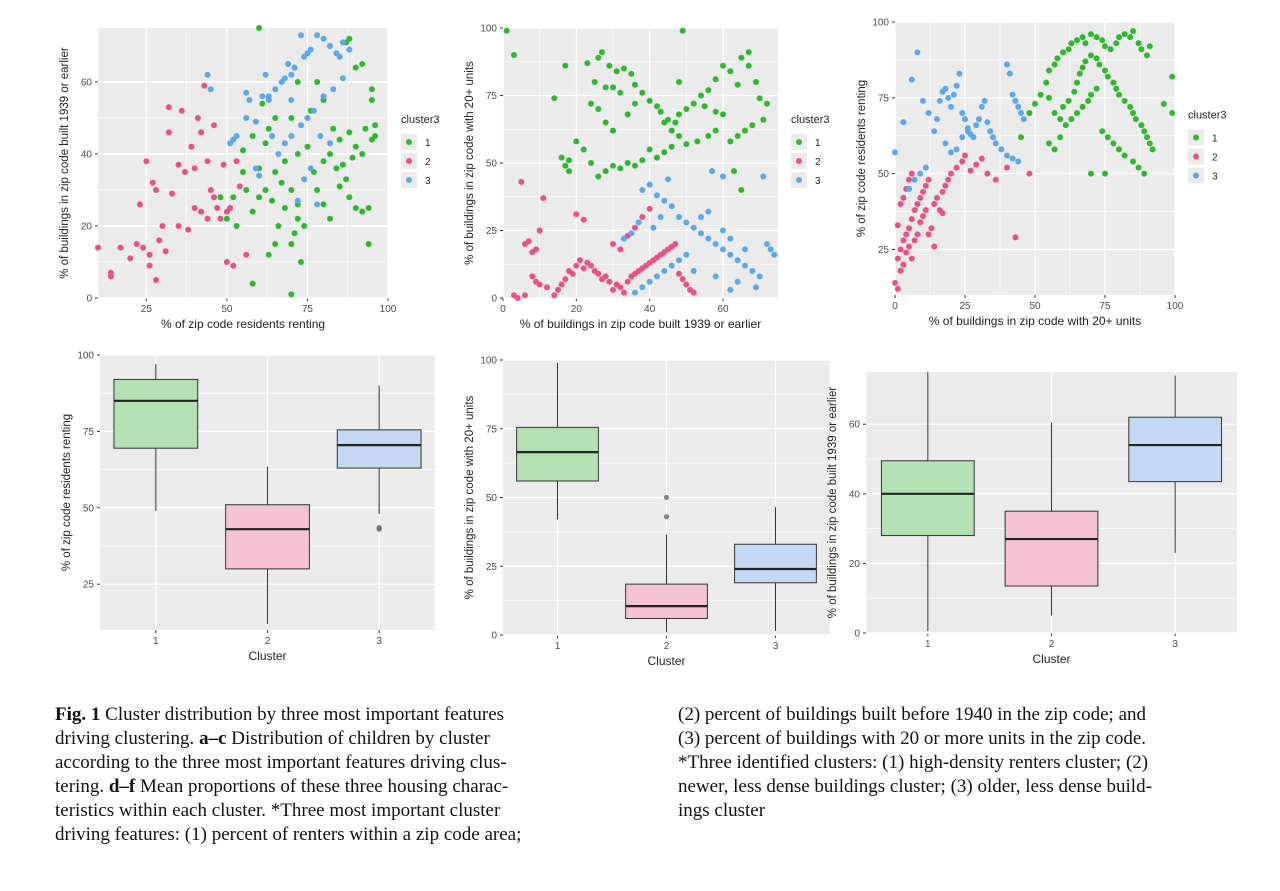  Describe the element at coordinates (78, 714) in the screenshot. I see `caption-fig-label: Fig. 1` at that location.